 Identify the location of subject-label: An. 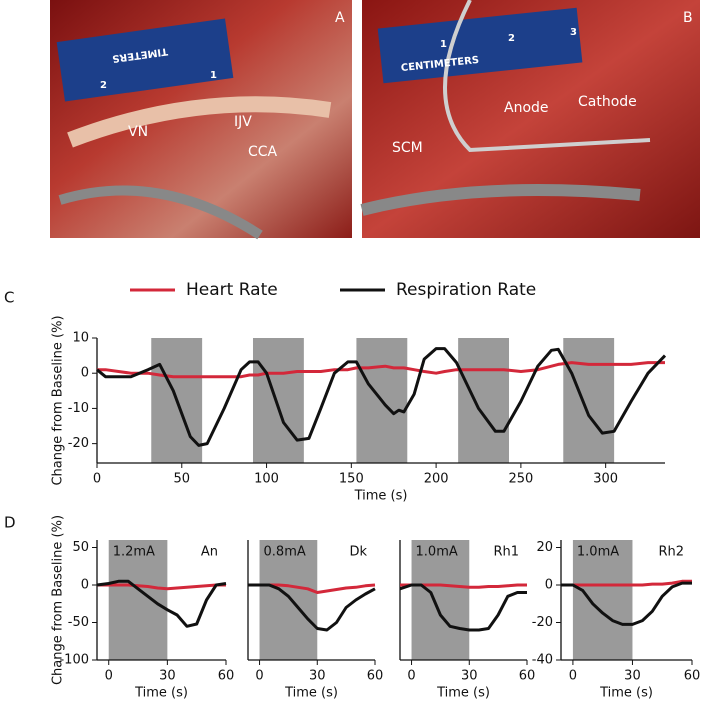
(209, 552).